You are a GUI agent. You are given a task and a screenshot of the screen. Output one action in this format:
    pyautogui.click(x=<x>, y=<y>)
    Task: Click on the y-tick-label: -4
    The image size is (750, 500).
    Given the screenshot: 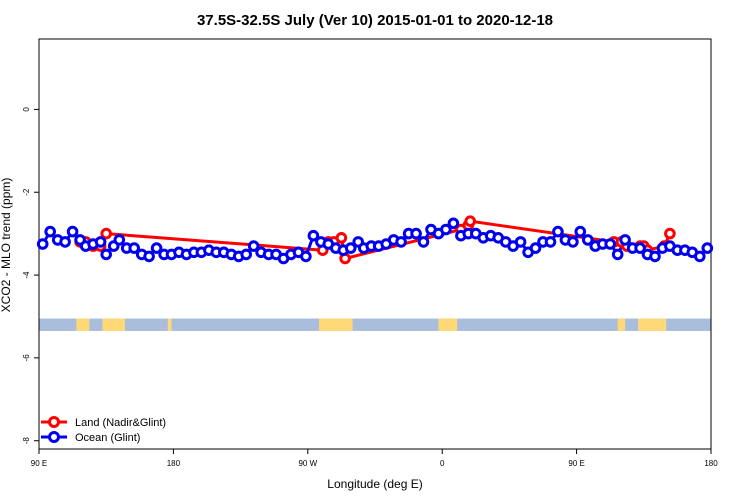 What is the action you would take?
    pyautogui.click(x=26, y=275)
    